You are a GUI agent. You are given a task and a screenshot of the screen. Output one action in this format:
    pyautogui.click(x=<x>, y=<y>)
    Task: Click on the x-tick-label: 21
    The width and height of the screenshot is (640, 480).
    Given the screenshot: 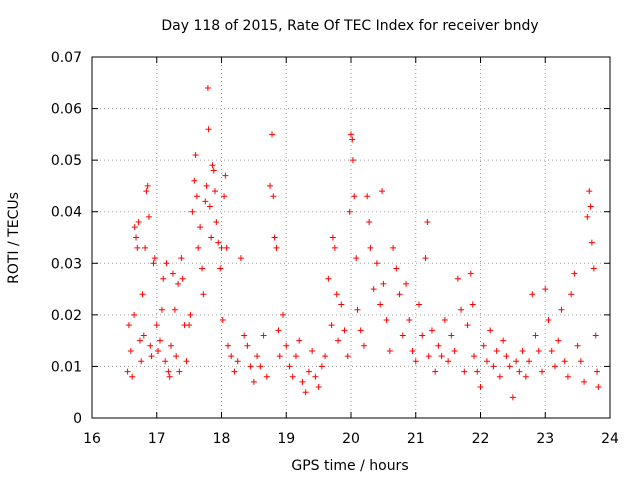 What is the action you would take?
    pyautogui.click(x=416, y=439)
    